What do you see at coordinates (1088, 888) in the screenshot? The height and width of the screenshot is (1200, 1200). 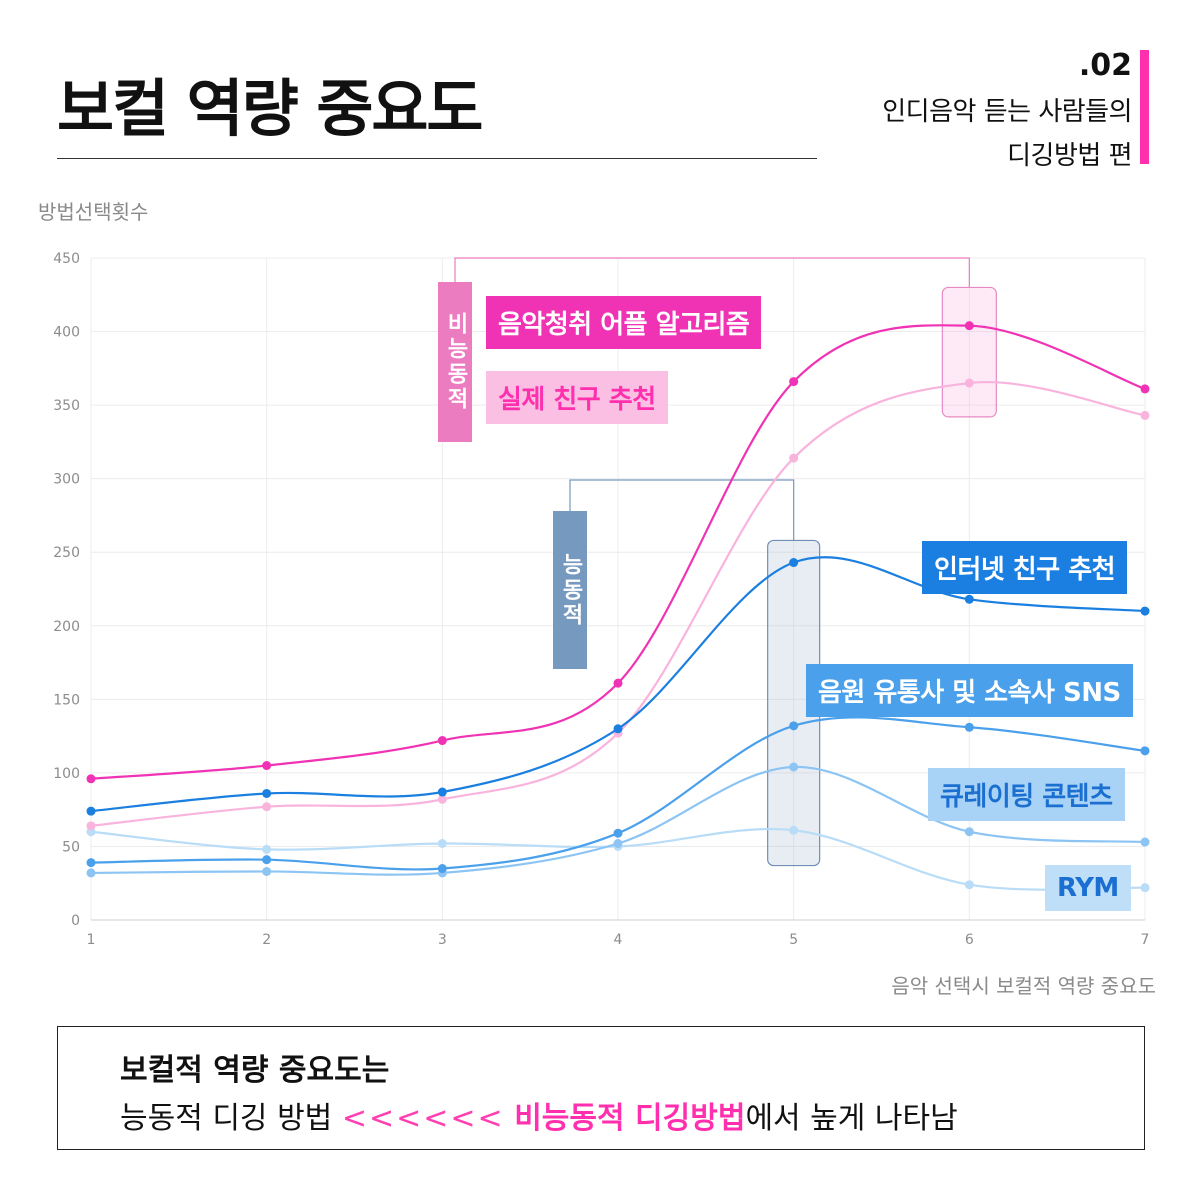 I see `series-label-rym: RYM` at bounding box center [1088, 888].